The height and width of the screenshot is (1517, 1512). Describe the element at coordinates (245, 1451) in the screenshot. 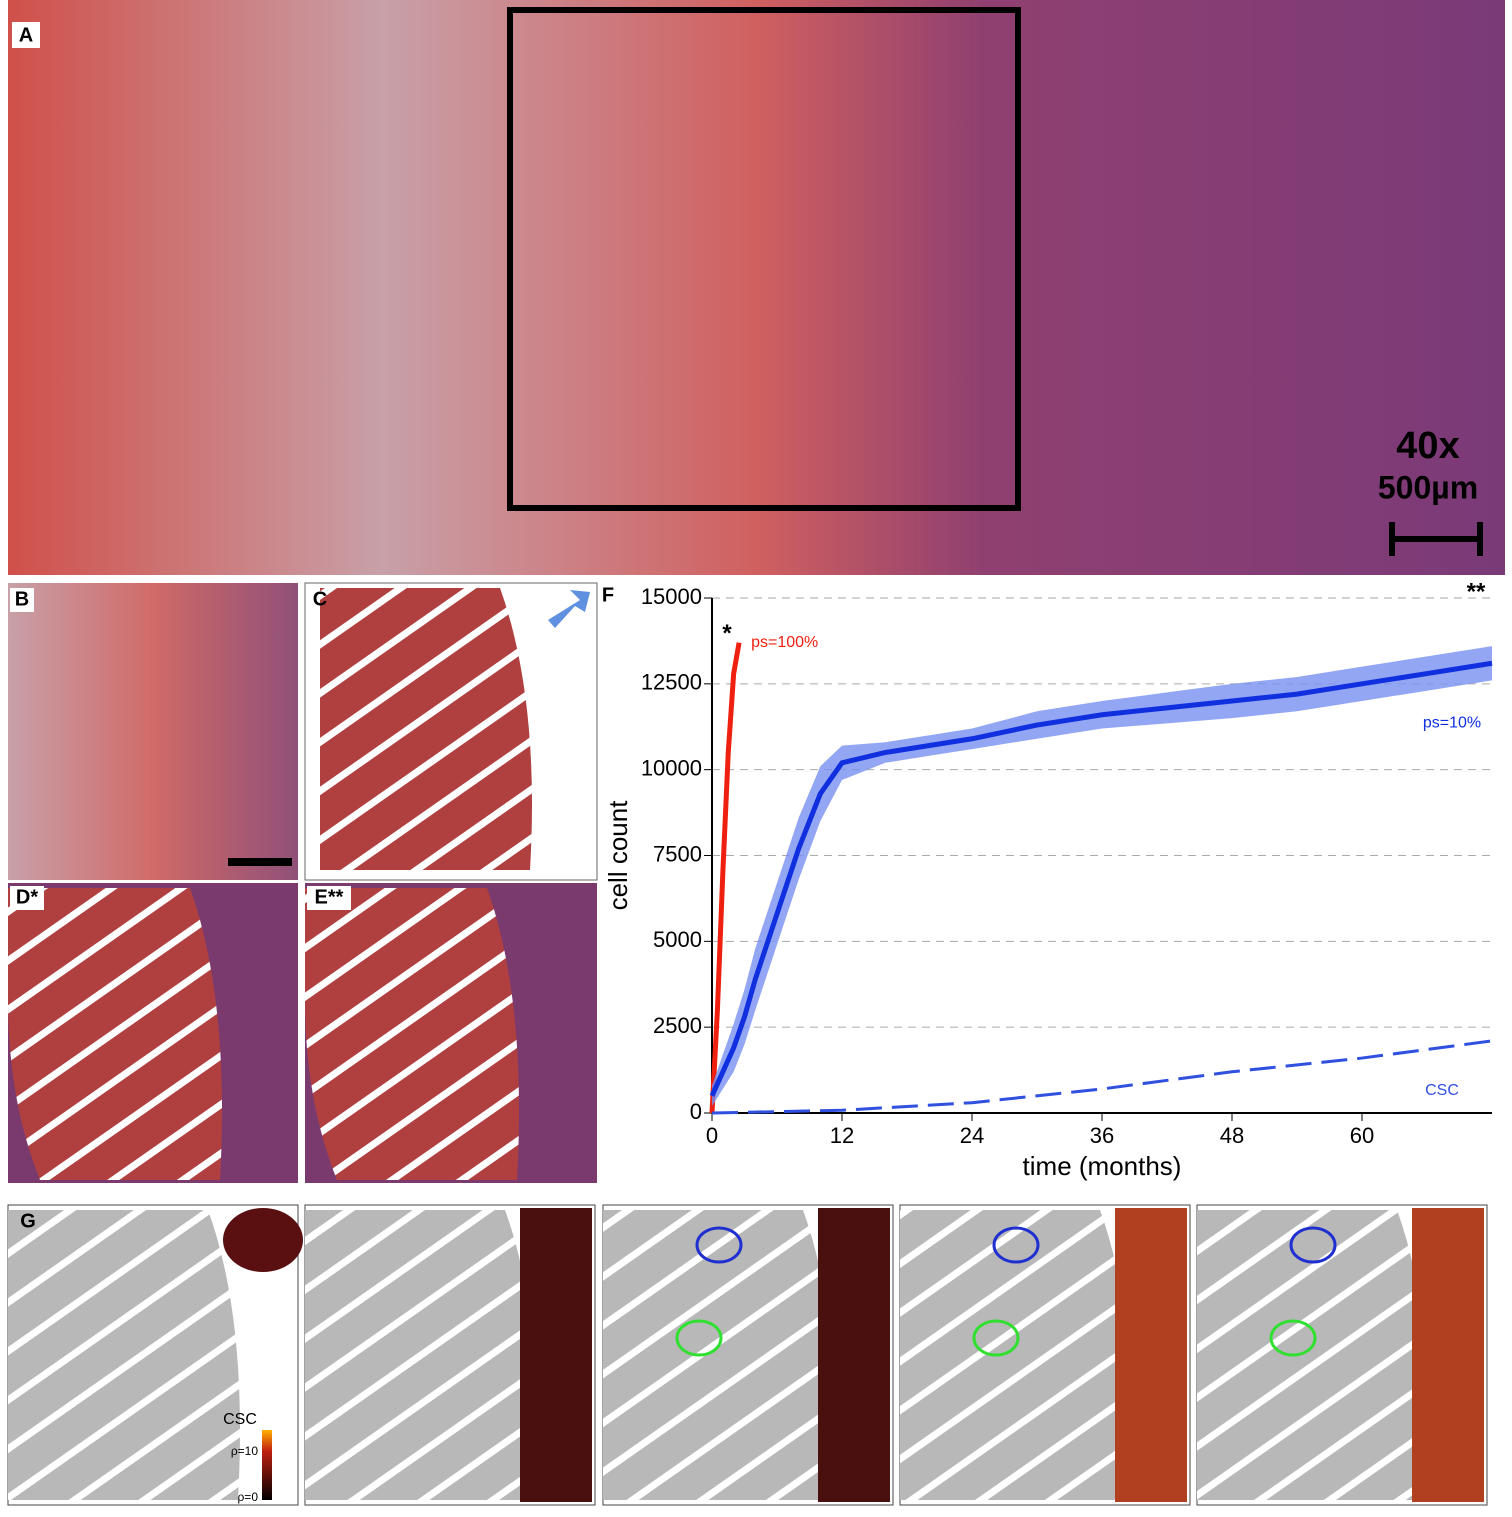

I see `colorbar-high: ρ=10` at that location.